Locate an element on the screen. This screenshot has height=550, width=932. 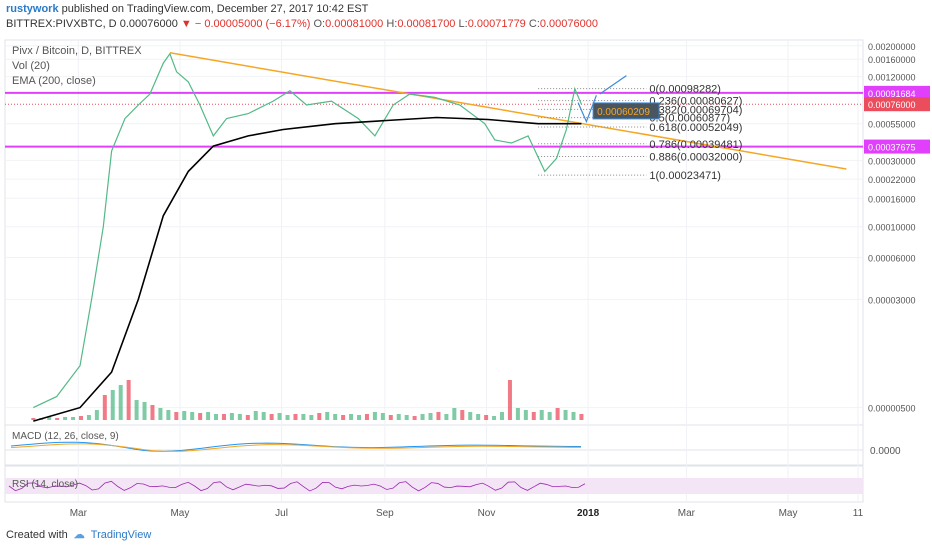
tradingview-logo-icon: ☁ is located at coordinates (79, 535).